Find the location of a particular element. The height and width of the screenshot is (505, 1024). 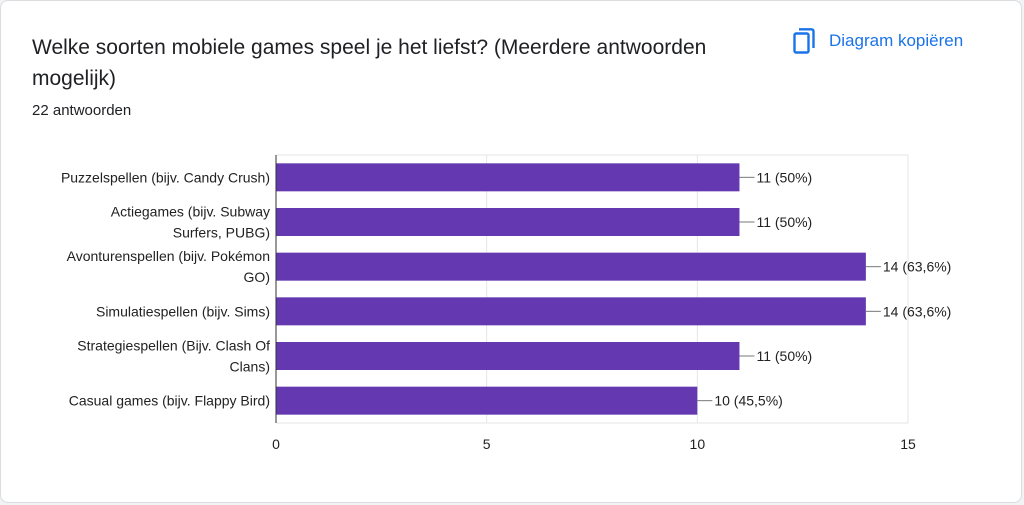

category-label: Actiegames (bijv. Subway is located at coordinates (190, 212).